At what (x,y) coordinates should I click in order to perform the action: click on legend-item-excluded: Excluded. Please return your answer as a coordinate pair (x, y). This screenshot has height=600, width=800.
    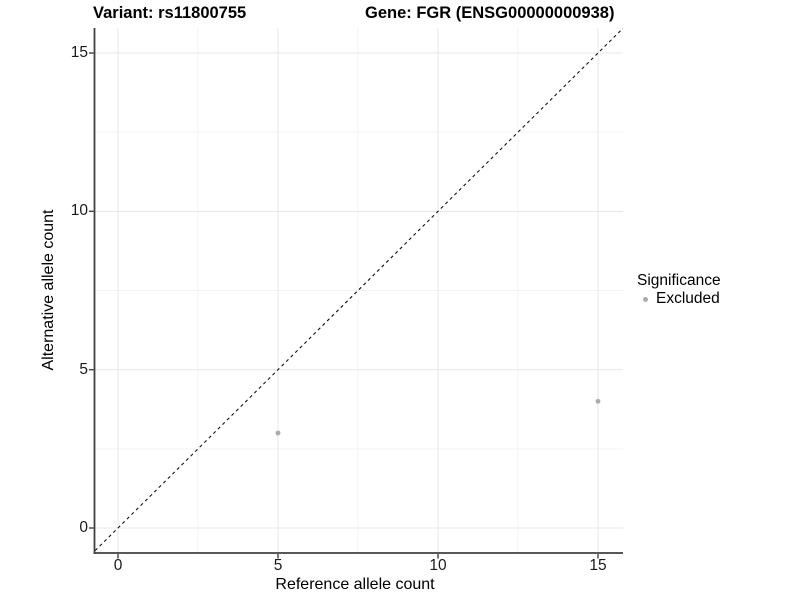
    Looking at the image, I should click on (679, 299).